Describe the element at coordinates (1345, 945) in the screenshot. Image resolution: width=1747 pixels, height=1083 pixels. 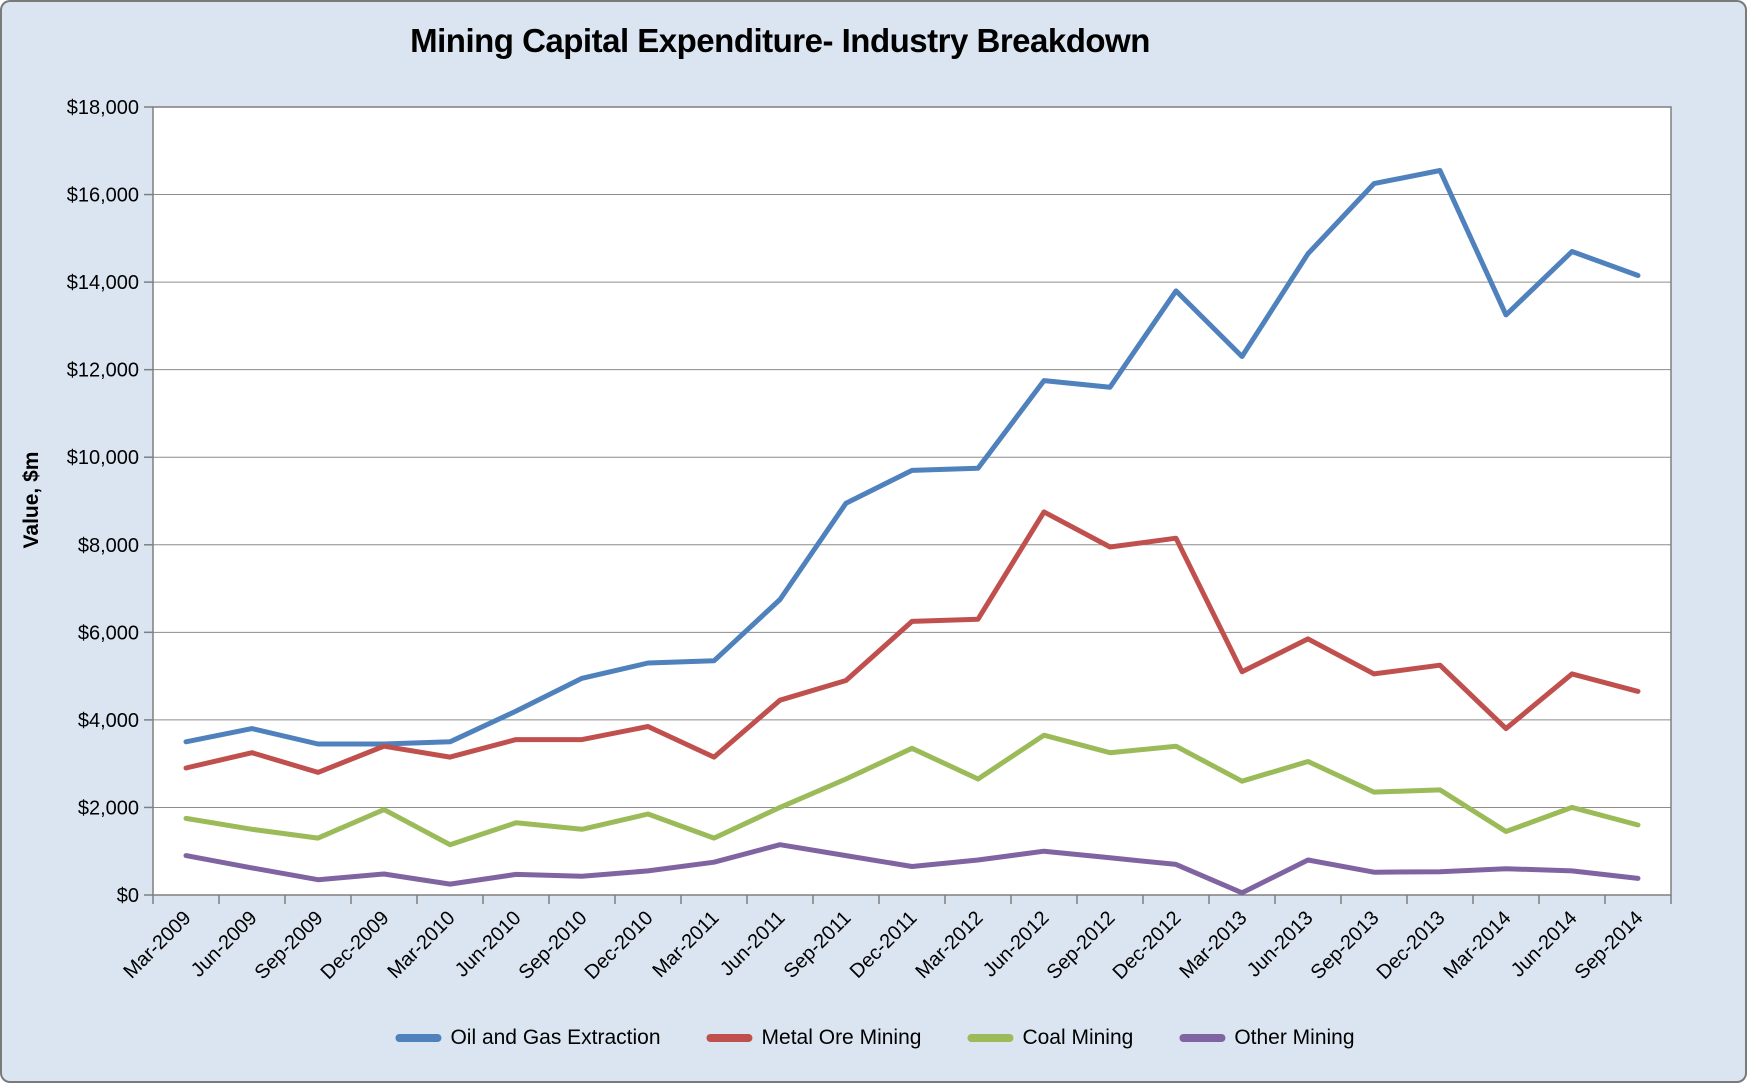
I see `x-axis-tick-label: Sep-2013` at that location.